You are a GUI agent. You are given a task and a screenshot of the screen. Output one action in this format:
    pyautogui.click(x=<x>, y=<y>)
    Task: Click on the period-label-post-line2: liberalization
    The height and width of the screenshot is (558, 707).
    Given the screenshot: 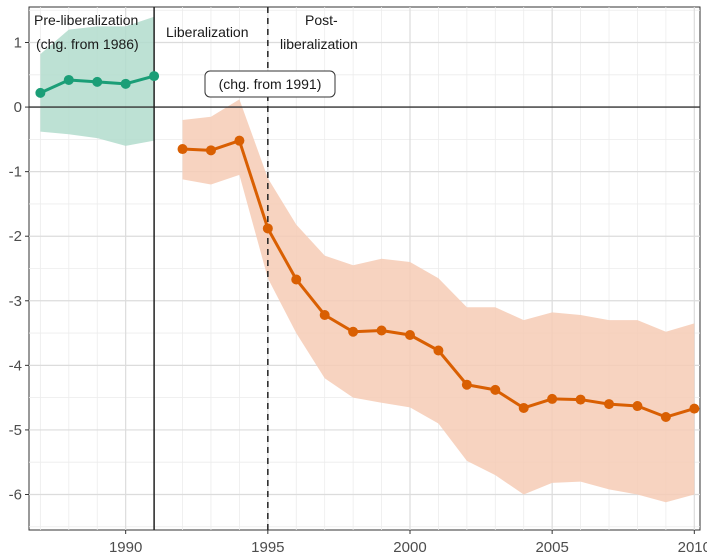 What is the action you would take?
    pyautogui.click(x=319, y=44)
    